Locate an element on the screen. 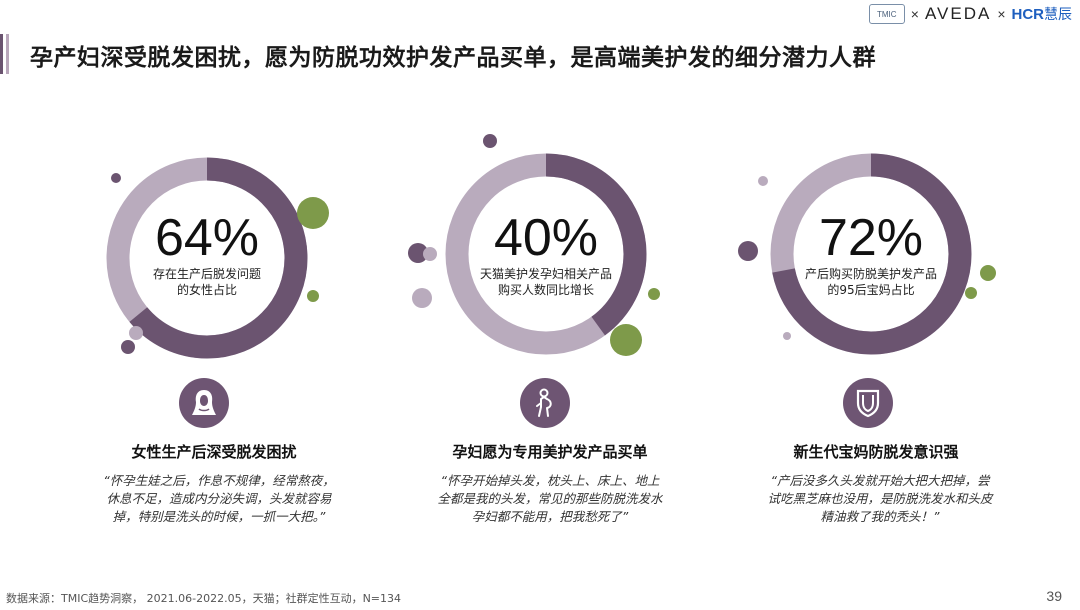  donut-caption: 存在生产后脱发问题 的女性占比 is located at coordinates (207, 282).